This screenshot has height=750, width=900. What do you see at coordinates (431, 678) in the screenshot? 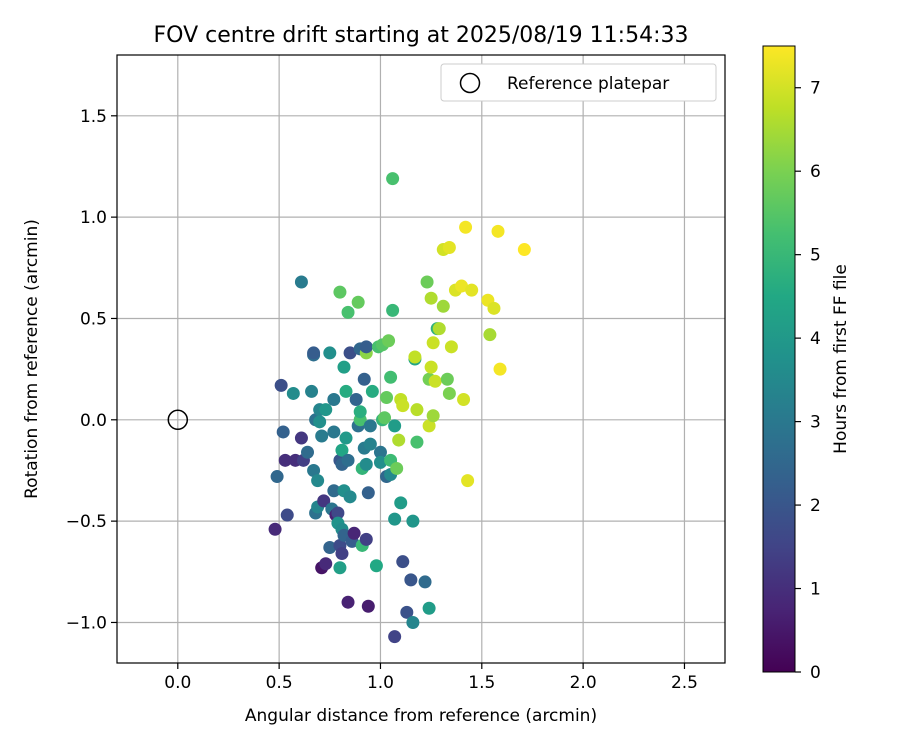
I see `x-ticks: 0.0 0.5 1.0 1.5 2.0 2.5` at bounding box center [431, 678].